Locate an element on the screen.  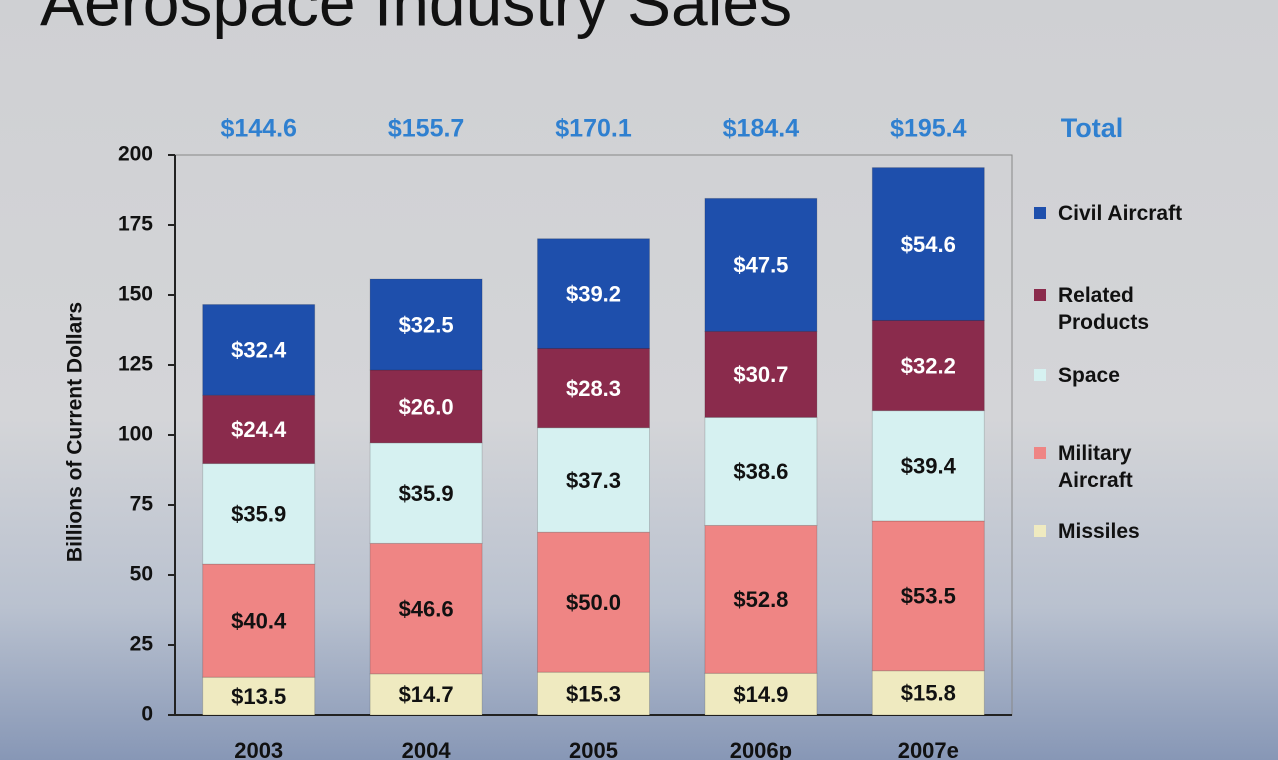
x-tick-label: 2005 is located at coordinates (593, 749).